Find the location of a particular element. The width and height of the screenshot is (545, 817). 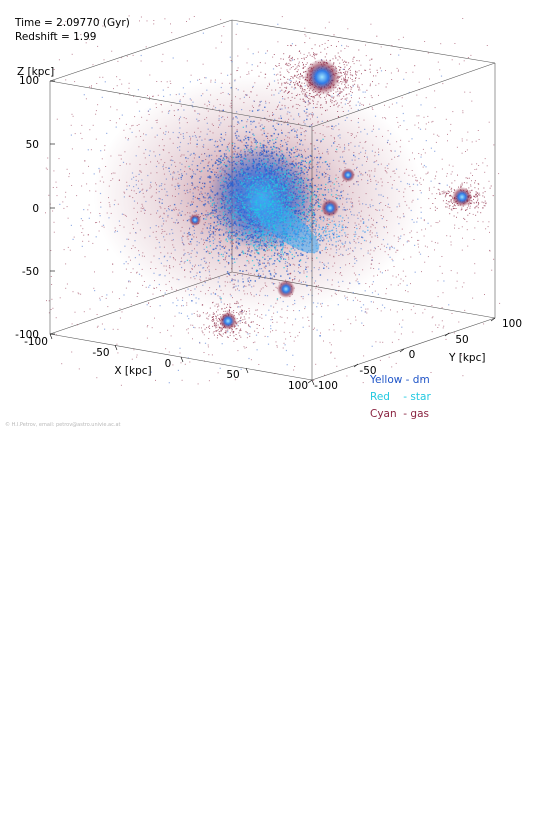

y-axis: -100 -50 0 50 100 Y [kpc] is located at coordinates (414, 354).